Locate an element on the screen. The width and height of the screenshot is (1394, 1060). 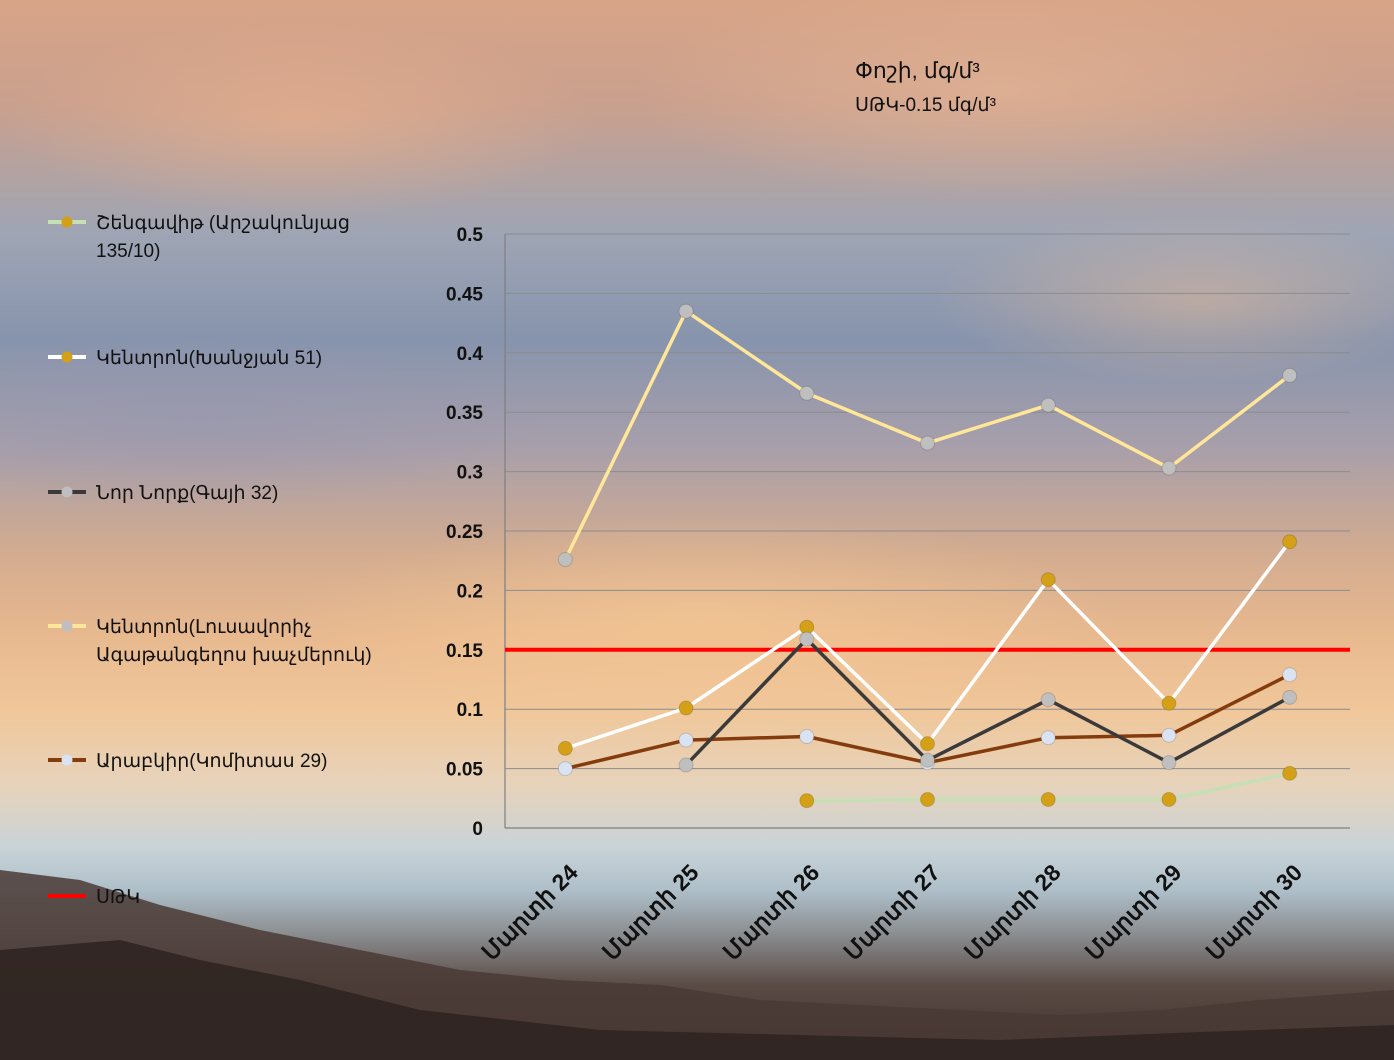
y-tick-label: 0.5 is located at coordinates (470, 235).